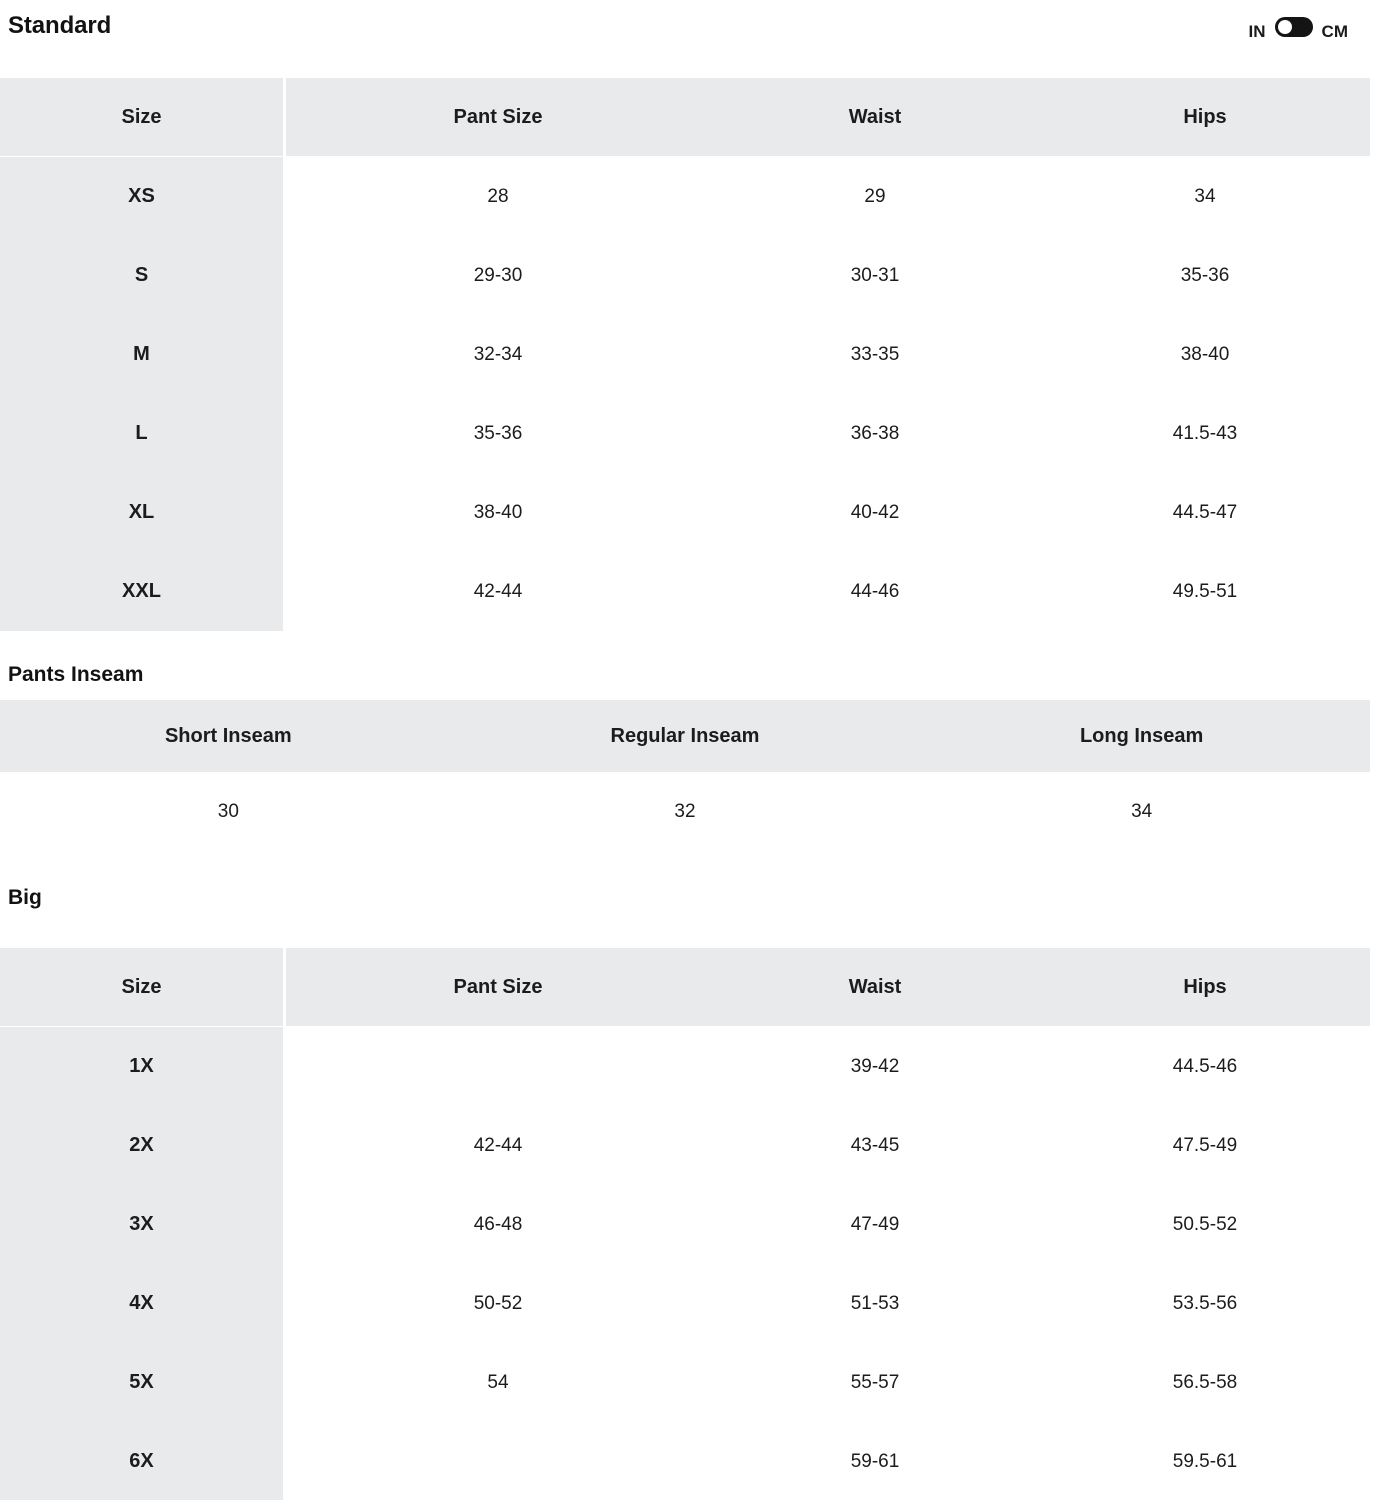 This screenshot has width=1382, height=1500. Describe the element at coordinates (228, 736) in the screenshot. I see `column-header-short-inseam: Short Inseam` at that location.